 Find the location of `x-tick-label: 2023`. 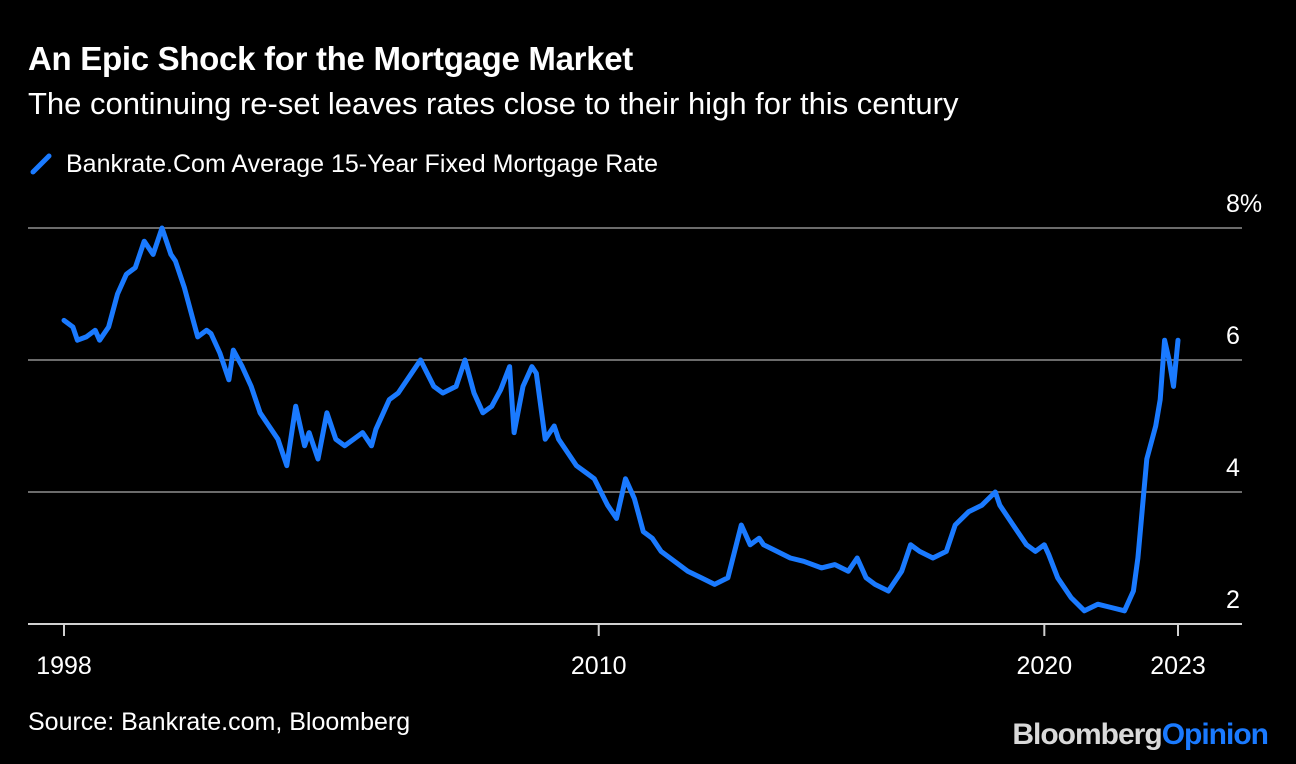

x-tick-label: 2023 is located at coordinates (1178, 666).